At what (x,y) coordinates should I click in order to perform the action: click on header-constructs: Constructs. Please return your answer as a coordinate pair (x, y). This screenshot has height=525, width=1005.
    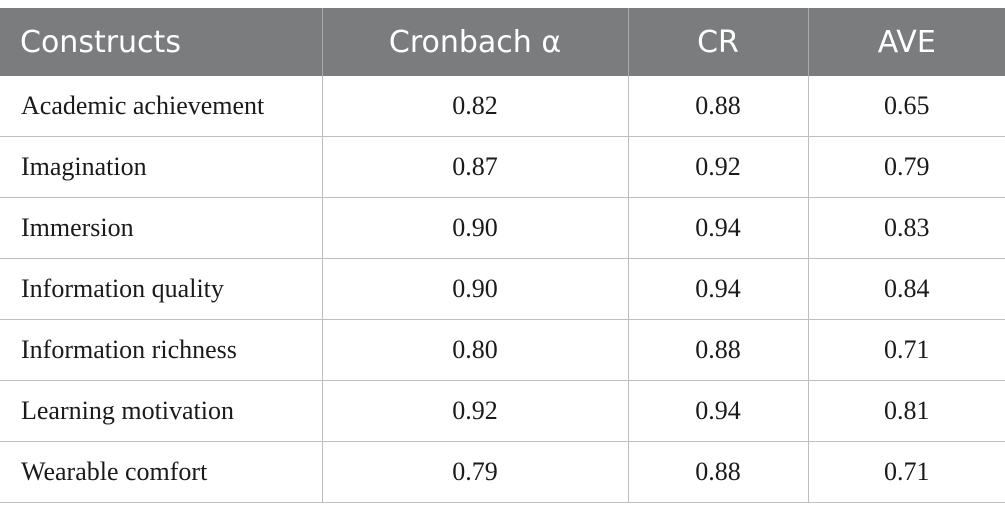
    Looking at the image, I should click on (161, 42).